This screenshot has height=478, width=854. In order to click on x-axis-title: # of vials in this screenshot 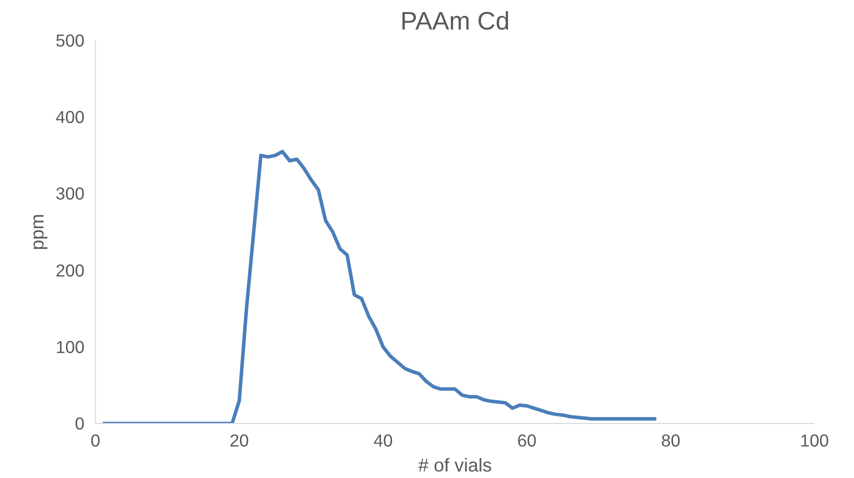, I will do `click(455, 465)`.